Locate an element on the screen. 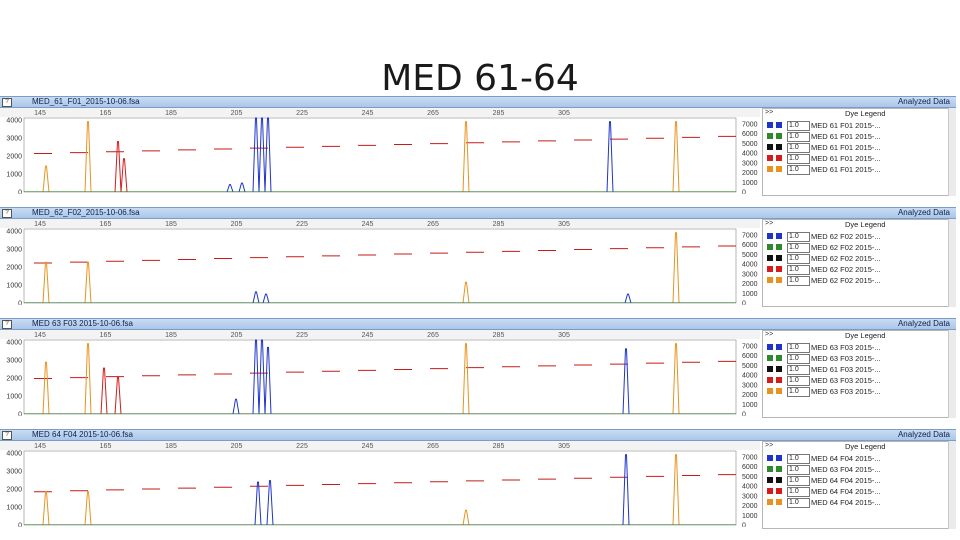  y2-tick-label: 6000 is located at coordinates (750, 467).